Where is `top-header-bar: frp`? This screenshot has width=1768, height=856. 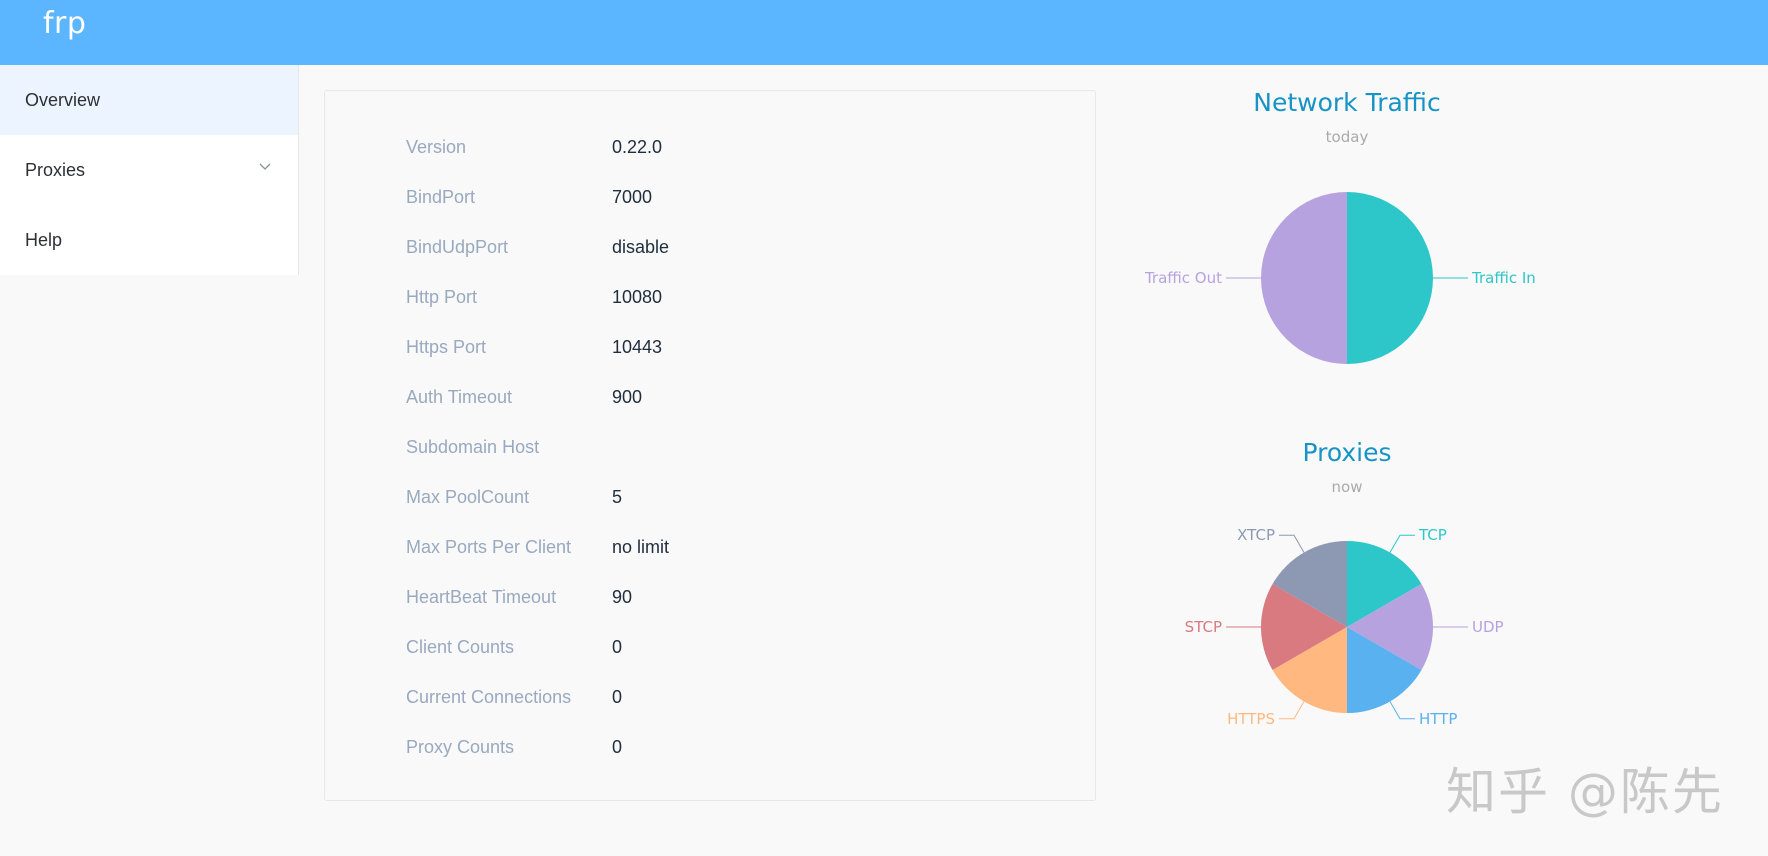 top-header-bar: frp is located at coordinates (884, 32).